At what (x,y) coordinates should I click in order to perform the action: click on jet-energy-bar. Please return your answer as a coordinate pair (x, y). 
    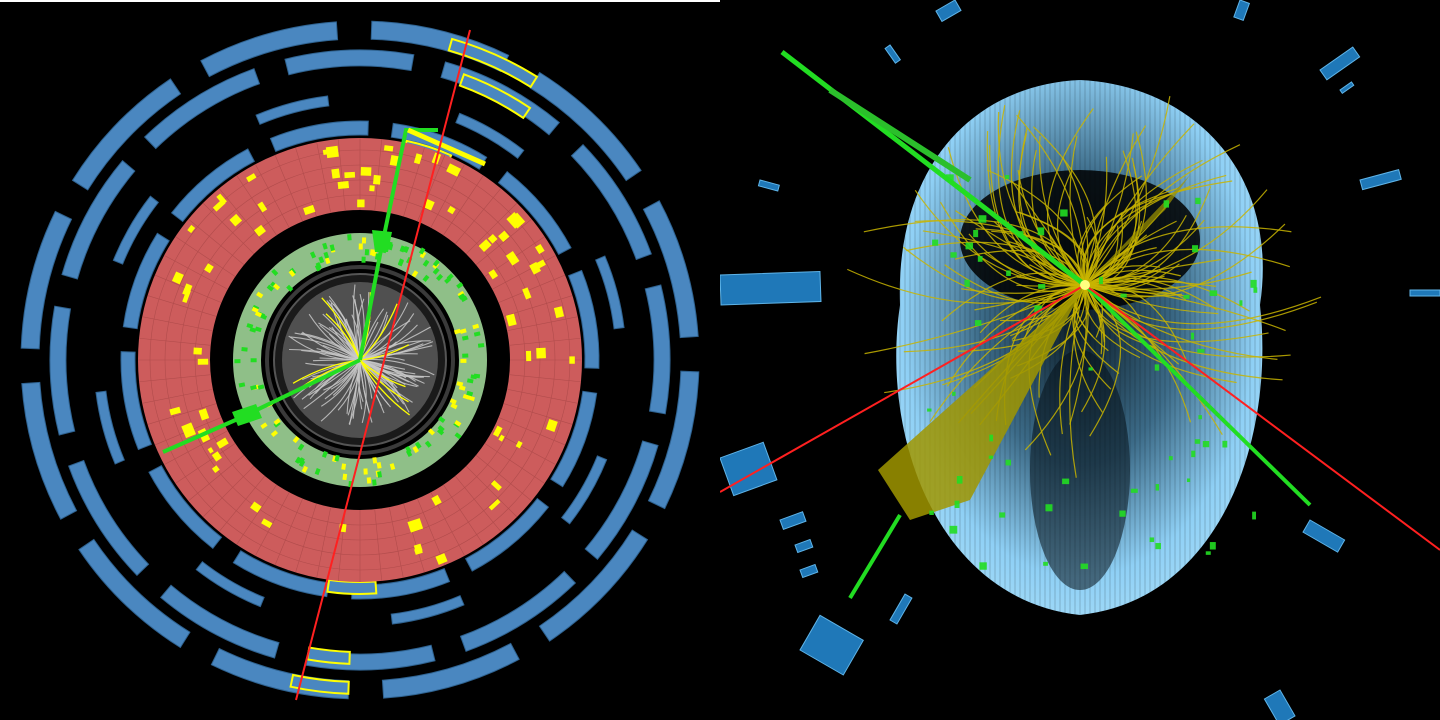
    Looking at the image, I should click on (398, 244).